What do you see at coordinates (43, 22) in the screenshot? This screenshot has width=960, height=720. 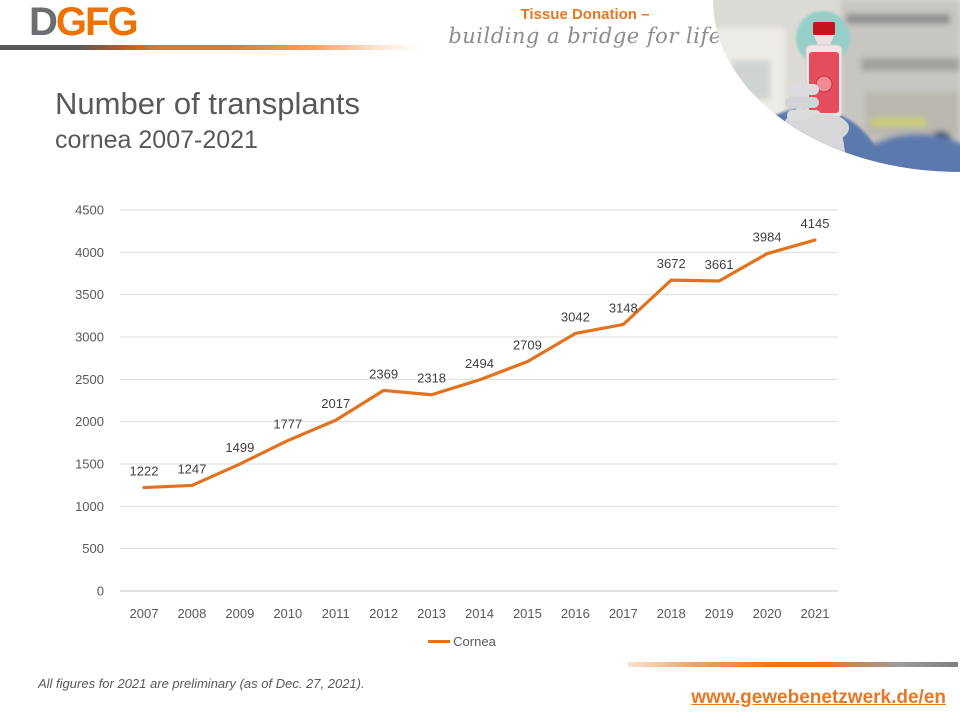 I see `dgfg-logo-letter-d: D` at bounding box center [43, 22].